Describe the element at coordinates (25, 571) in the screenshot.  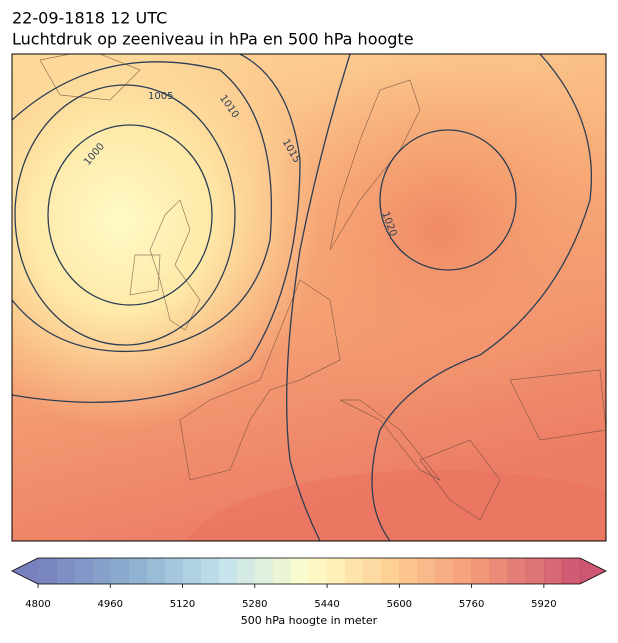
I see `colorbar-extend-low` at that location.